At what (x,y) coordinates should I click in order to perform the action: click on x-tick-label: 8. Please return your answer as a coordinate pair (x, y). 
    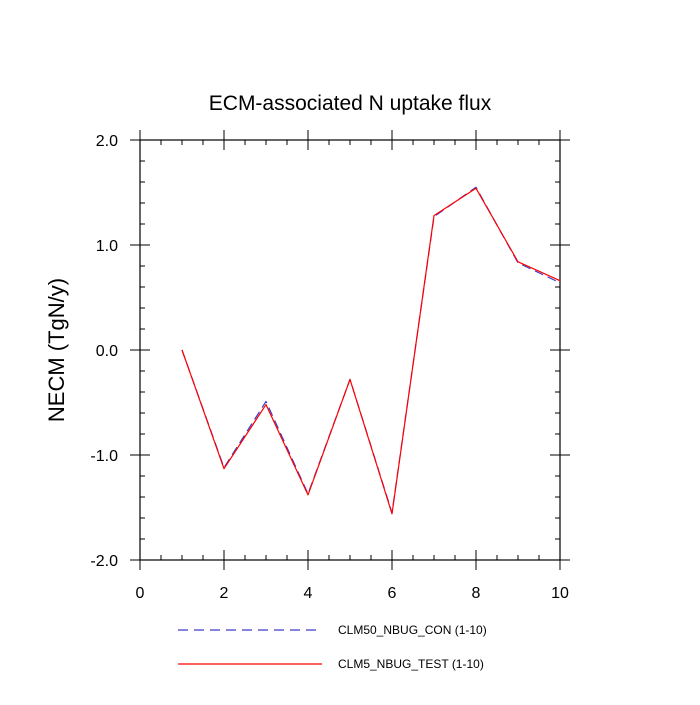
    Looking at the image, I should click on (476, 593).